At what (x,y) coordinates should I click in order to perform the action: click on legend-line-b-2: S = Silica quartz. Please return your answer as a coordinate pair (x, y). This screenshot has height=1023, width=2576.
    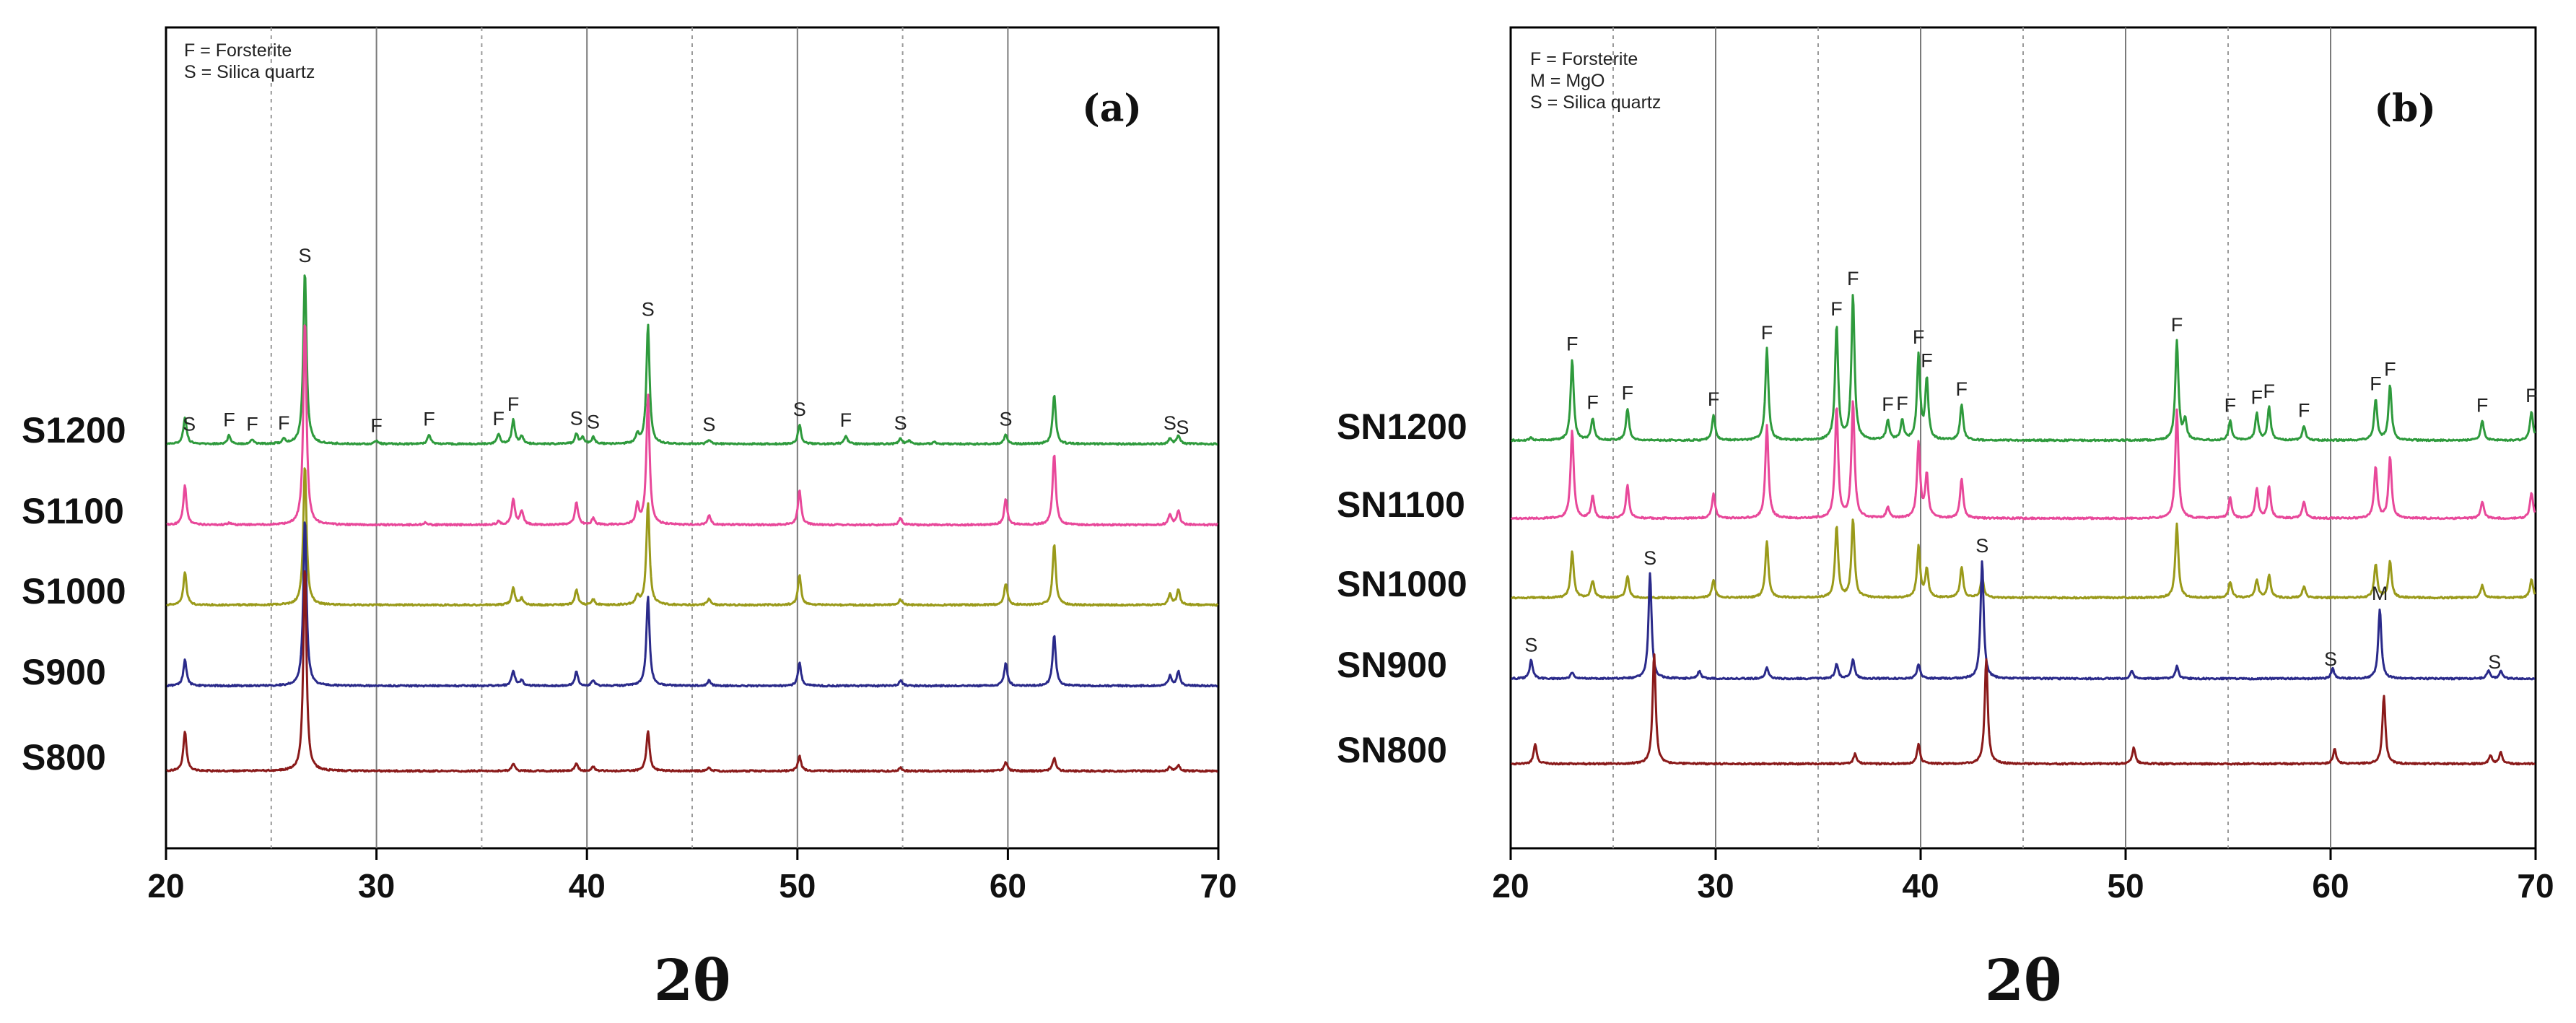
    Looking at the image, I should click on (1595, 103).